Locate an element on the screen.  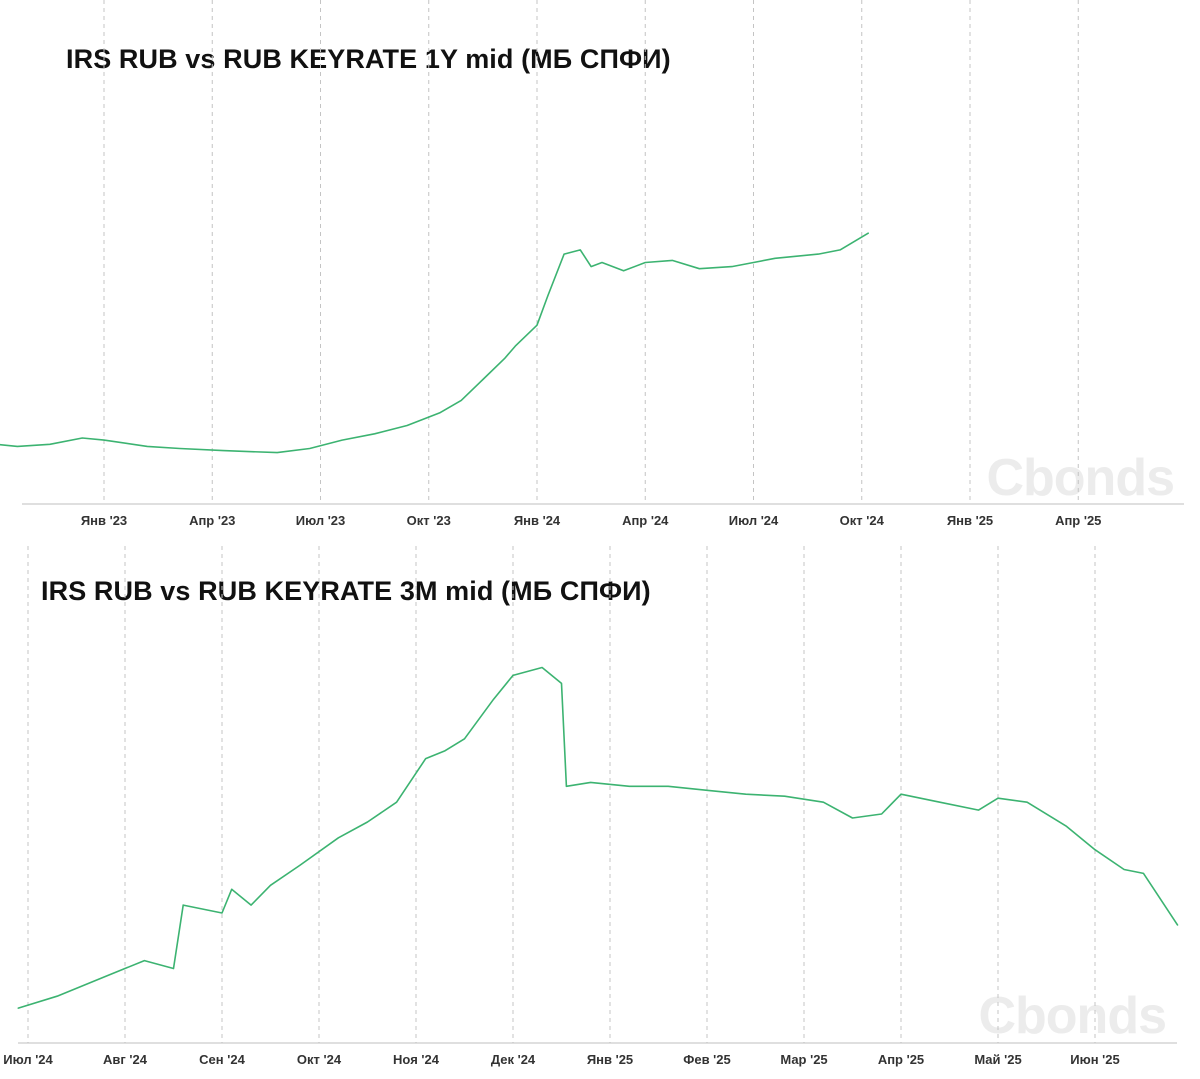
x-tick-label: Ноя '24 is located at coordinates (416, 1059).